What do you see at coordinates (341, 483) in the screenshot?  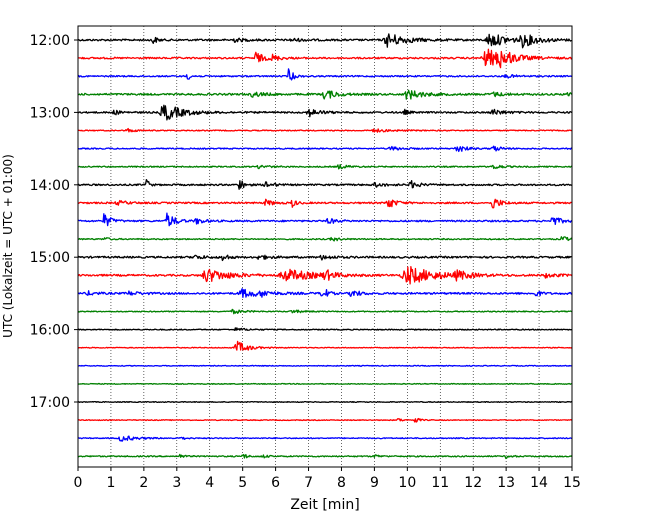 I see `x-tick-label: 8` at bounding box center [341, 483].